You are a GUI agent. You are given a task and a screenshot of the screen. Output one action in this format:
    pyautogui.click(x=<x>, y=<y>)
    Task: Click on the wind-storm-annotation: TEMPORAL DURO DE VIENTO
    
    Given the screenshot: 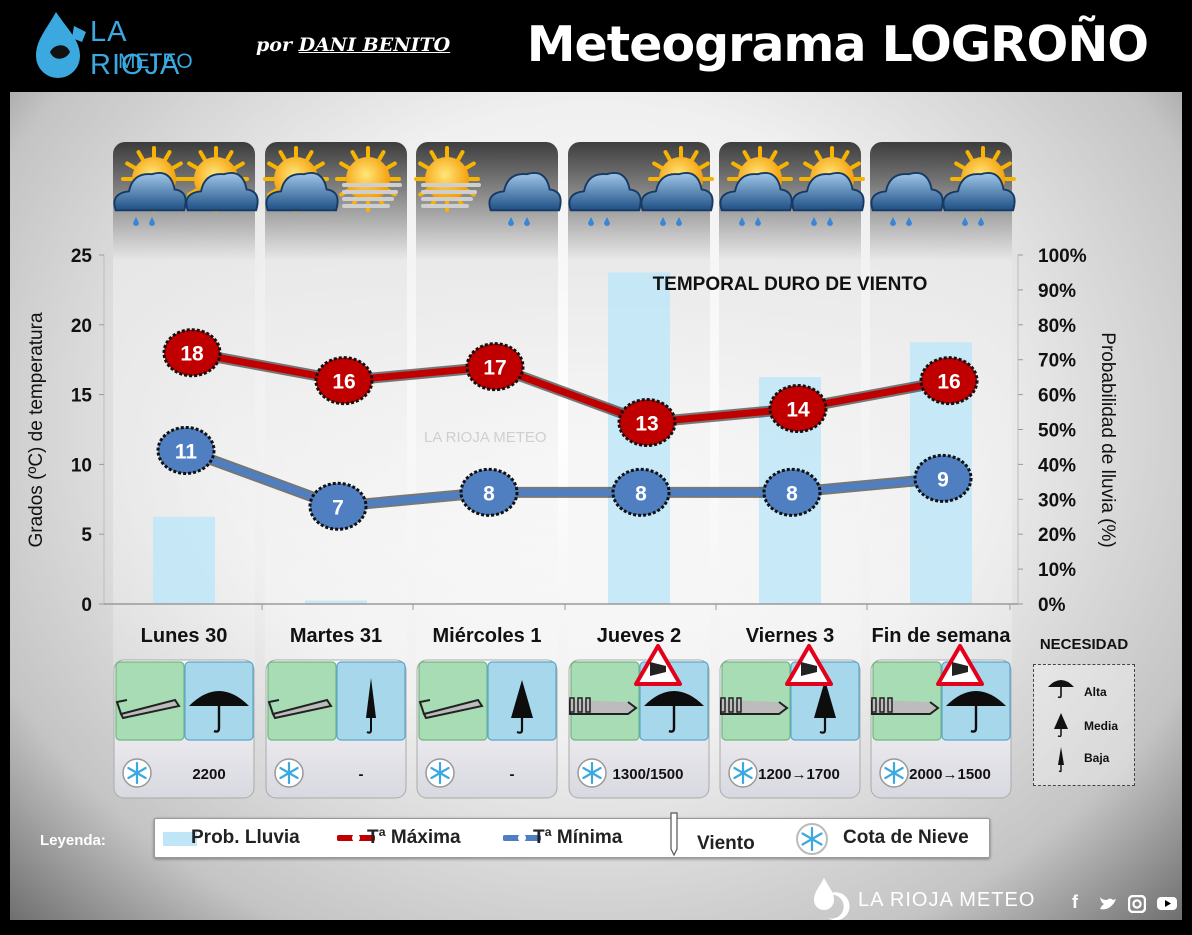 What is the action you would take?
    pyautogui.click(x=790, y=284)
    